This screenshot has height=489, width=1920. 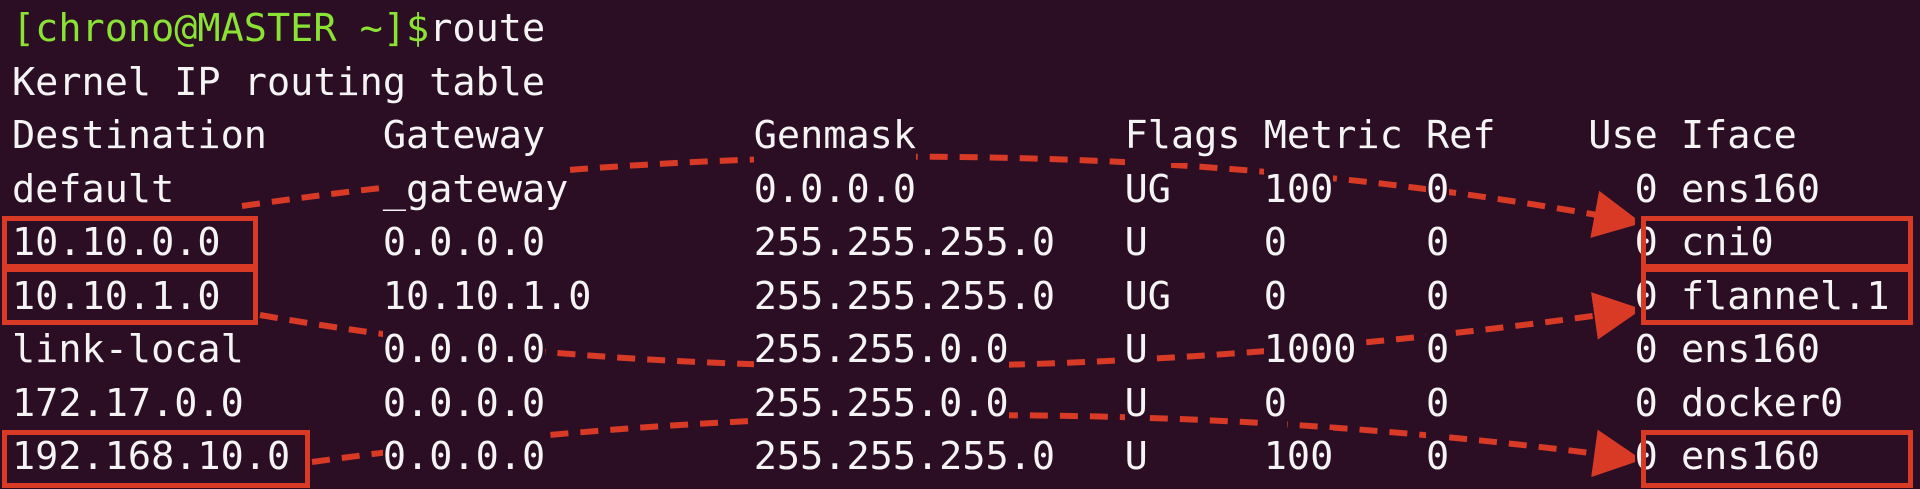 I want to click on cell-destination: link-local, so click(x=128, y=350).